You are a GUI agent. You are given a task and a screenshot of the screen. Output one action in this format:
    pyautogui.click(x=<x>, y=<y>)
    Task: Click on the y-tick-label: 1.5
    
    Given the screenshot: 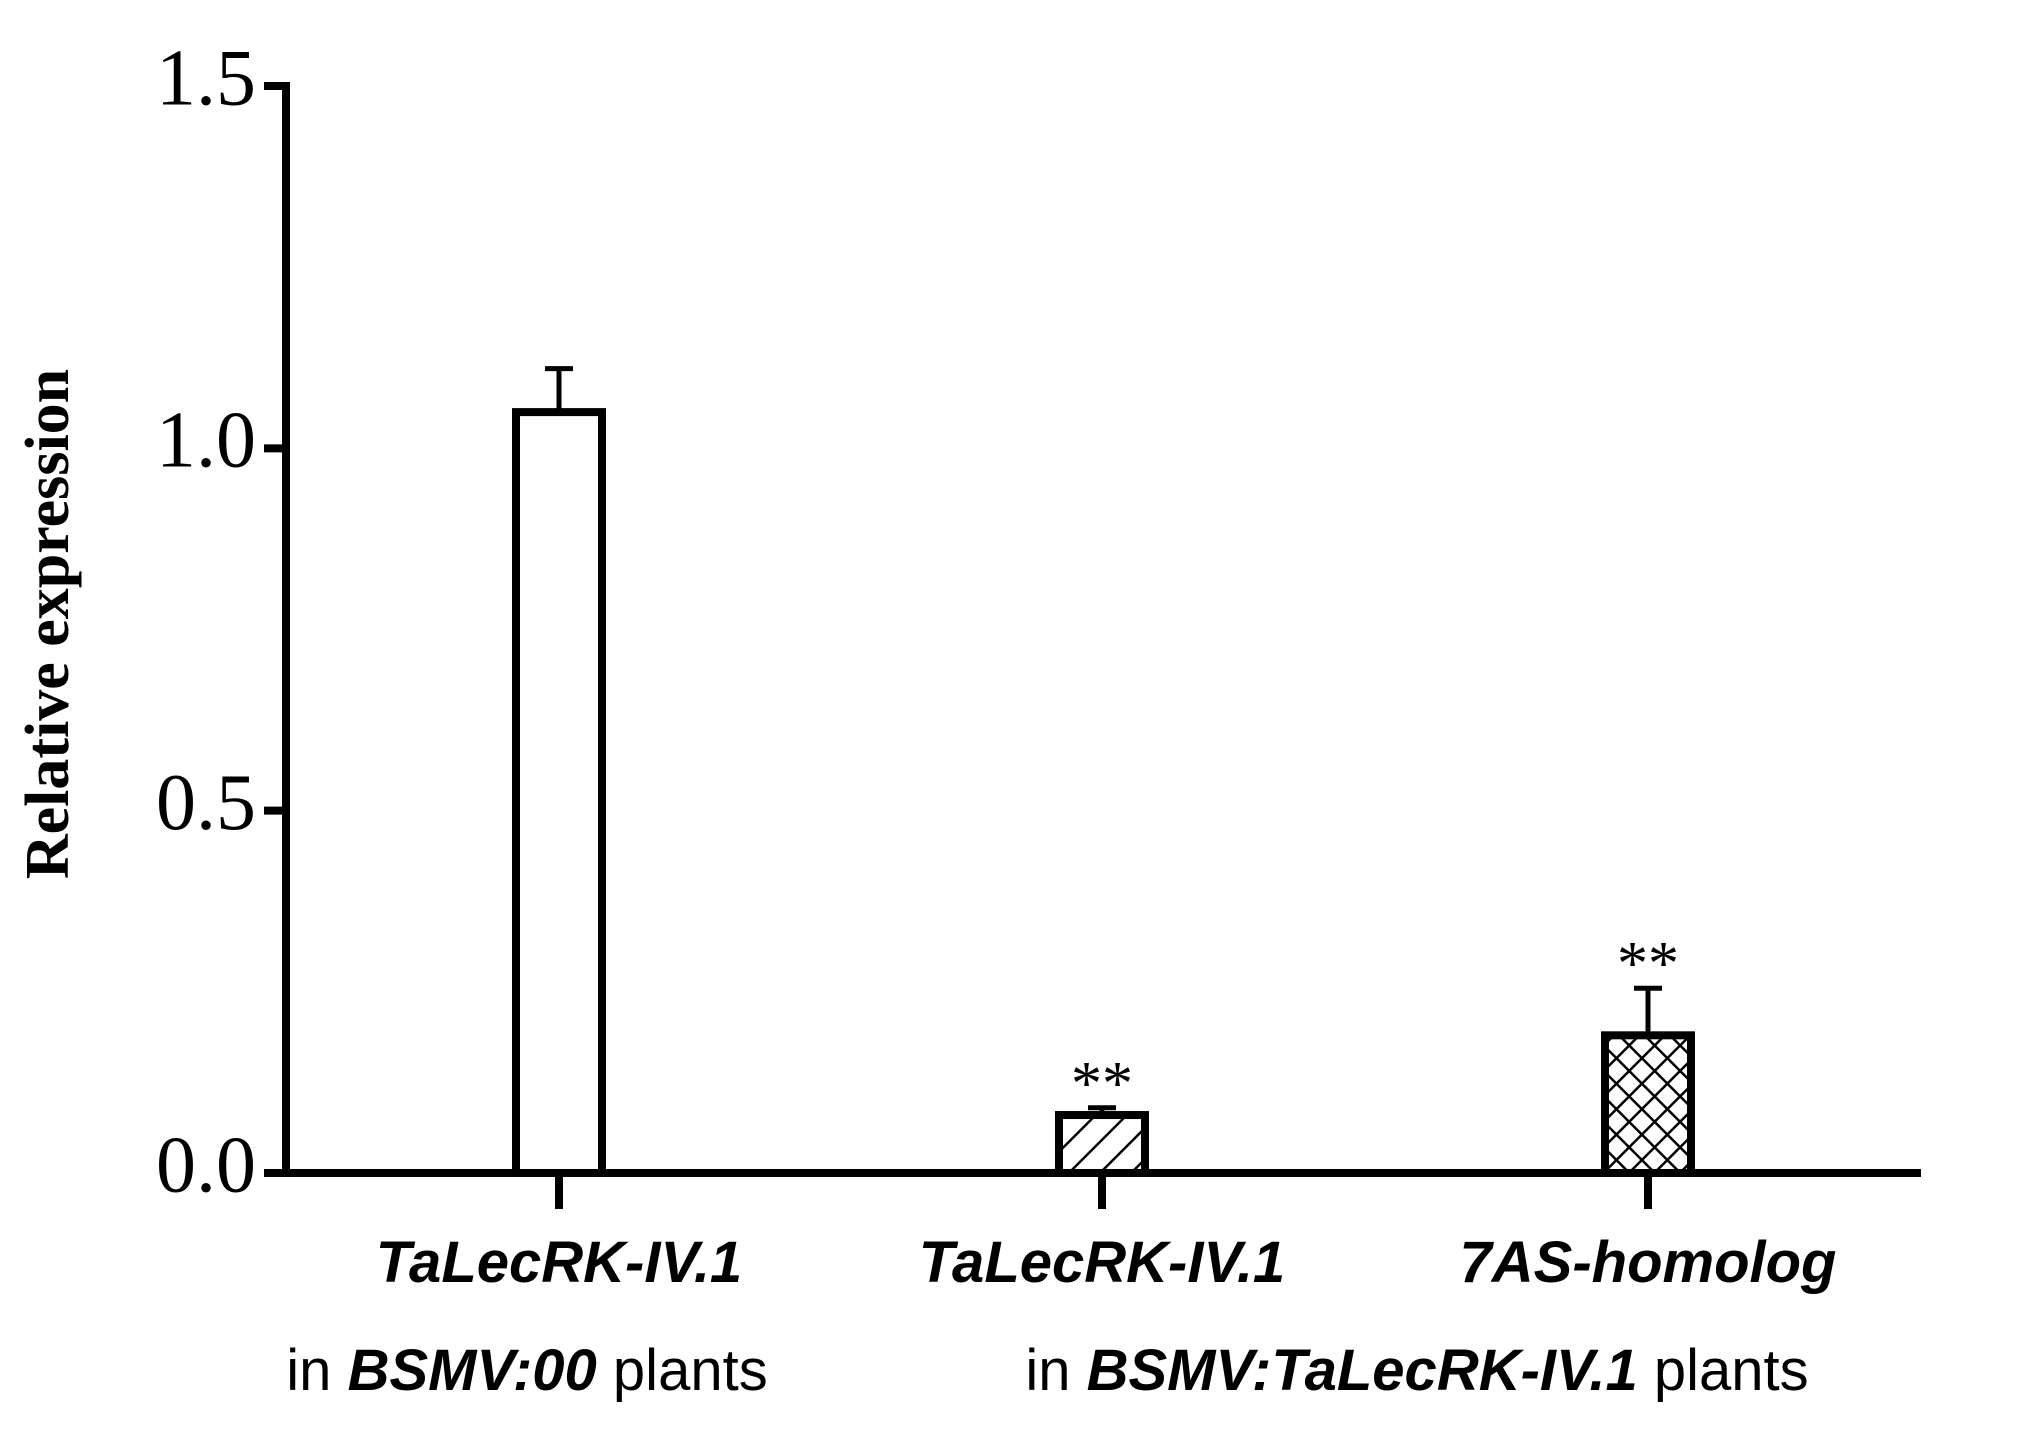 What is the action you would take?
    pyautogui.click(x=206, y=78)
    